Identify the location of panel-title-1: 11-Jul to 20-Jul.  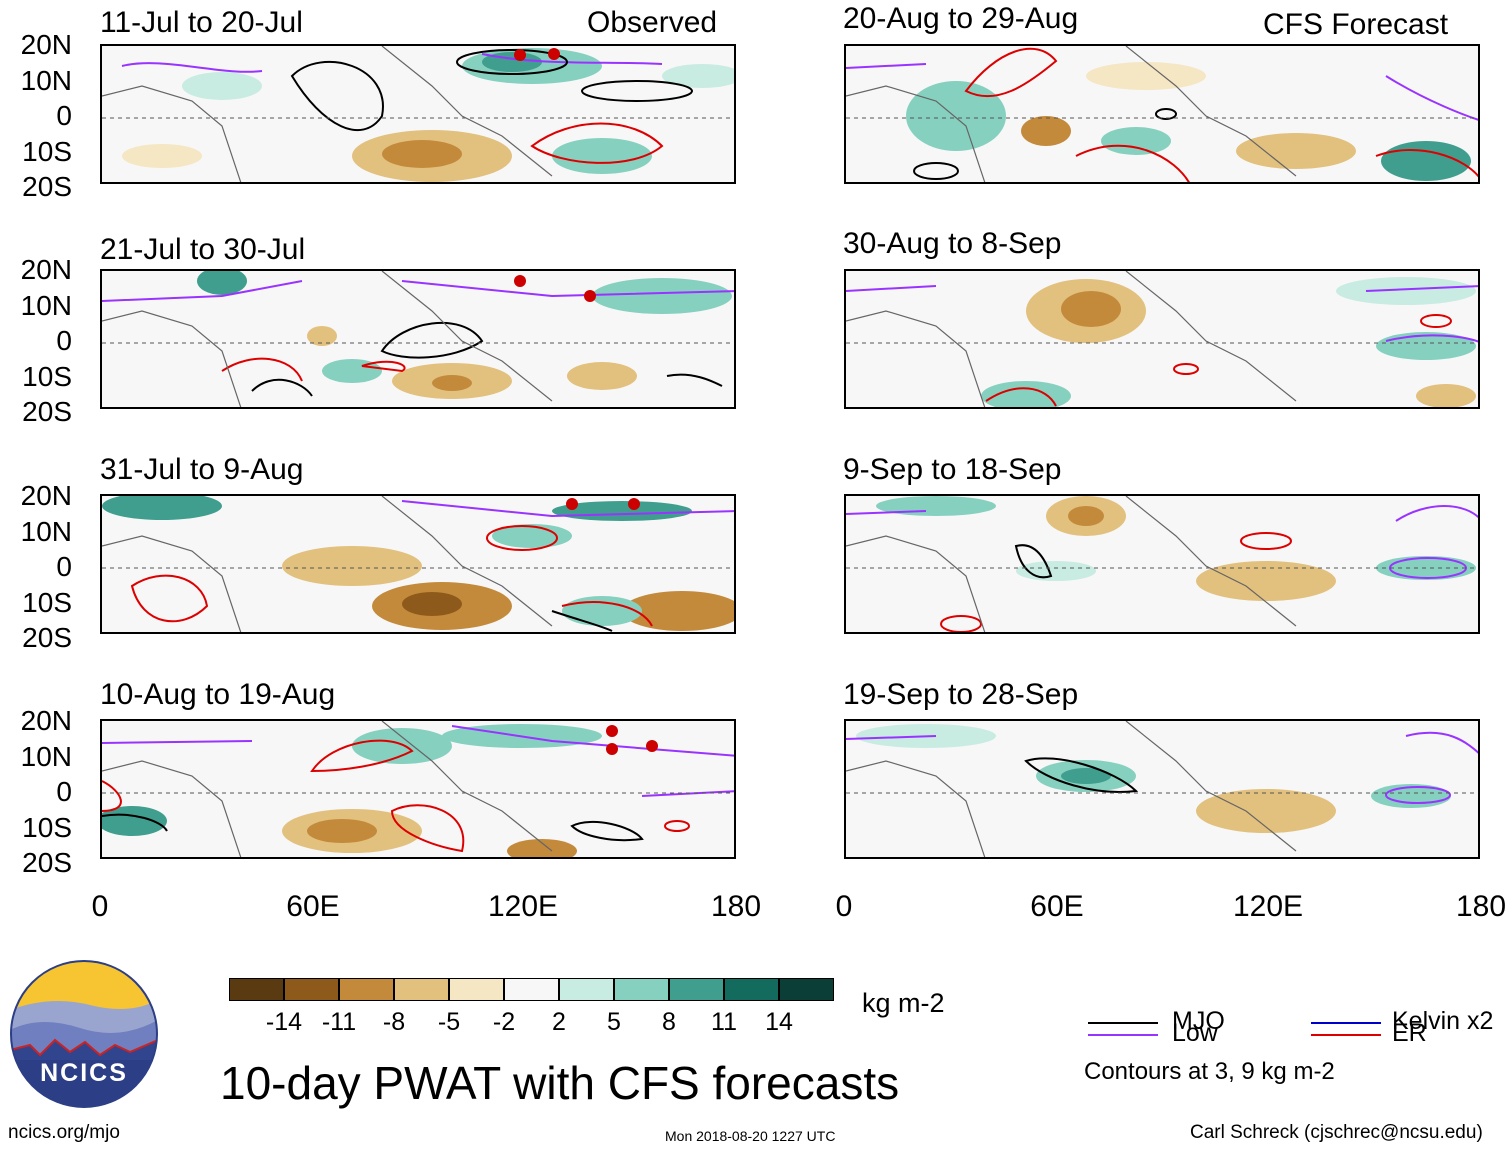
(201, 22).